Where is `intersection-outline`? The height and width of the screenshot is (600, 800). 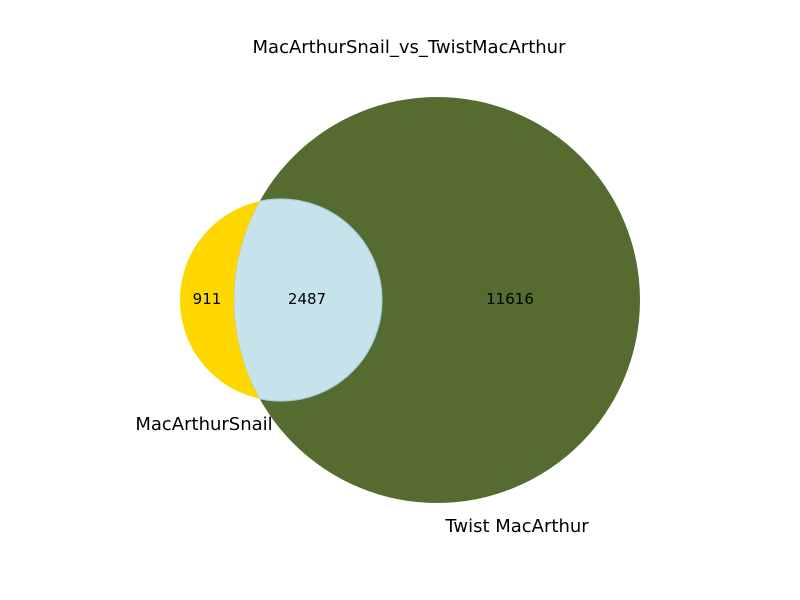
intersection-outline is located at coordinates (308, 300).